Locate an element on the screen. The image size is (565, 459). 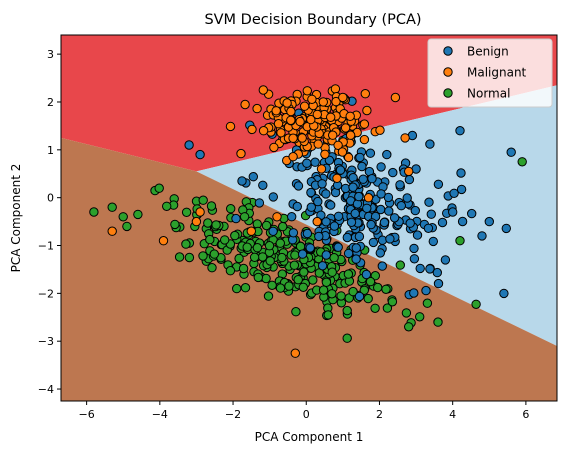
x-tick-label: 2 is located at coordinates (379, 414).